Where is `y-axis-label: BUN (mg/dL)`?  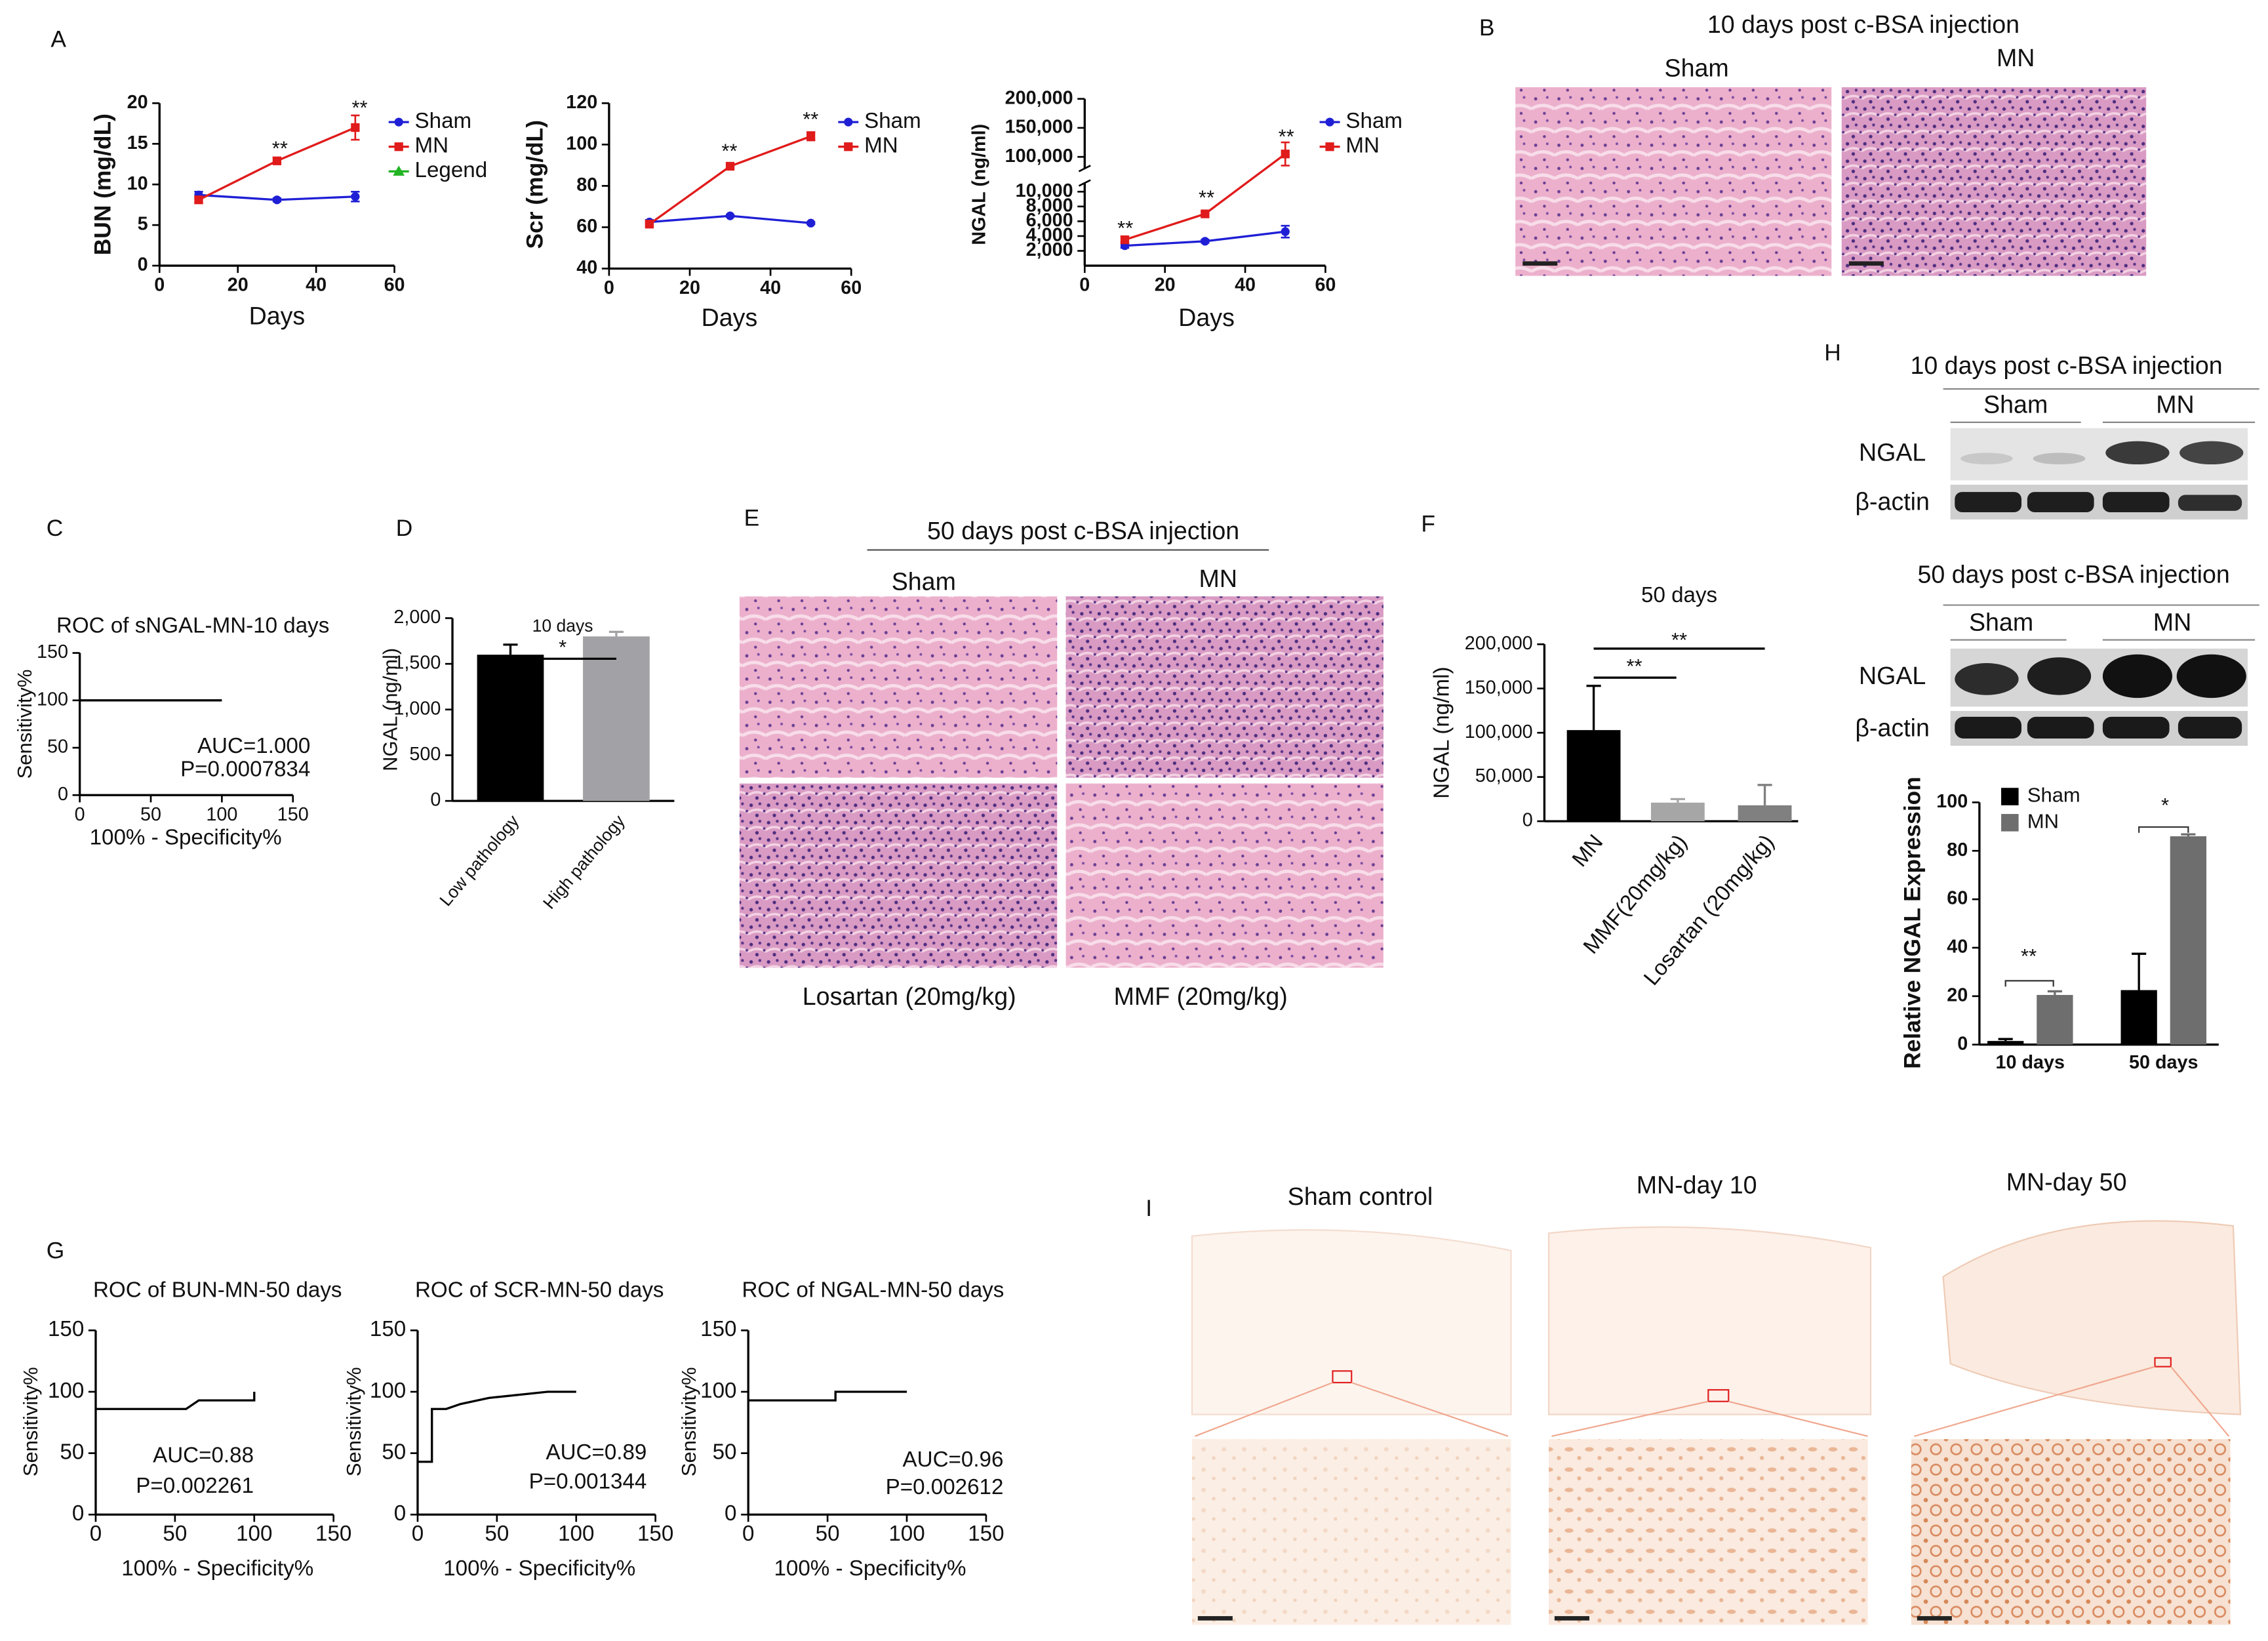 y-axis-label: BUN (mg/dL) is located at coordinates (103, 184).